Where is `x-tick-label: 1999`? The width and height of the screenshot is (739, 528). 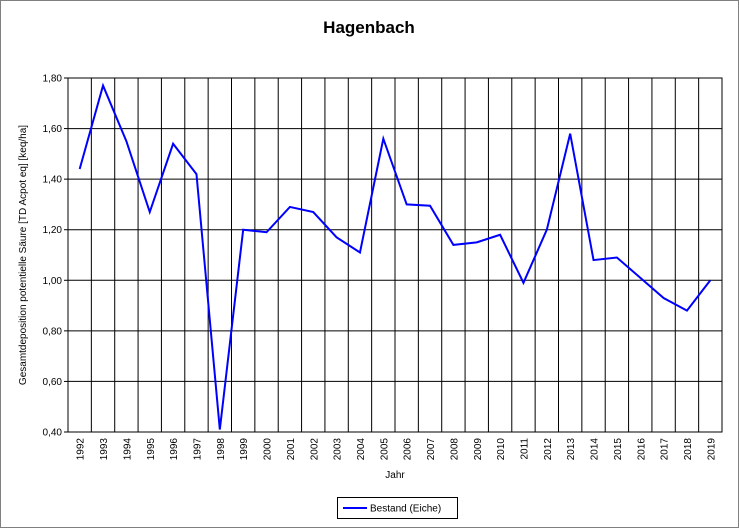 x-tick-label: 1999 is located at coordinates (244, 449).